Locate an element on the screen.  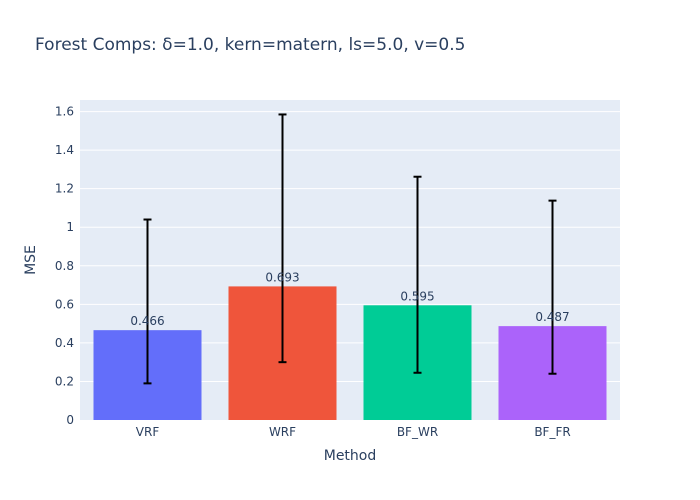
data-labels: 0.466 0.693 0.595 0.487 is located at coordinates (349, 299).